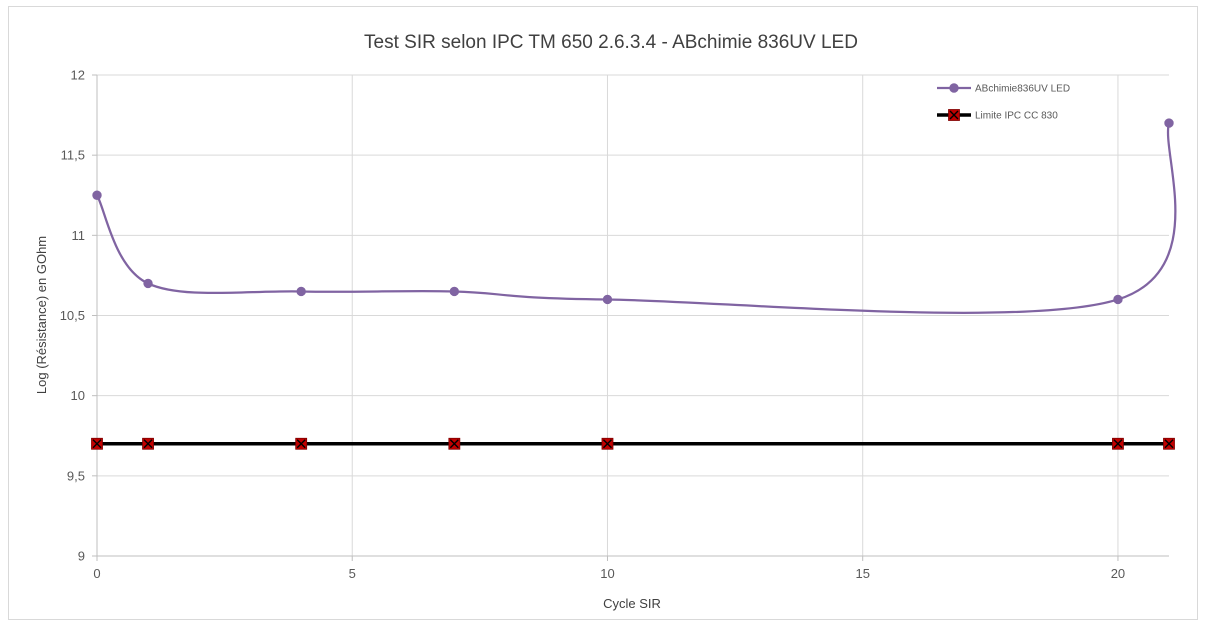 The height and width of the screenshot is (626, 1206). What do you see at coordinates (632, 603) in the screenshot?
I see `x-axis-label: Cycle SIR` at bounding box center [632, 603].